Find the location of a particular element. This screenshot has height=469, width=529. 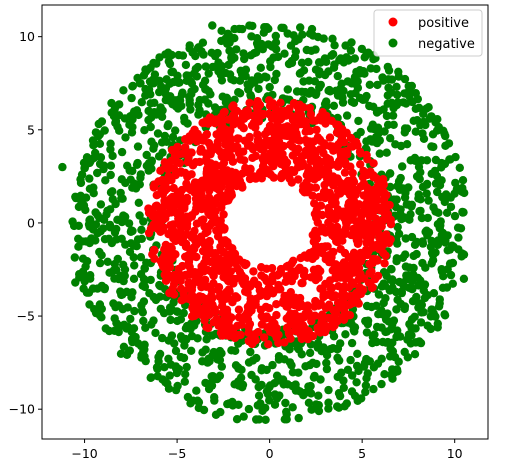

x-tick-label: 5 is located at coordinates (362, 453).